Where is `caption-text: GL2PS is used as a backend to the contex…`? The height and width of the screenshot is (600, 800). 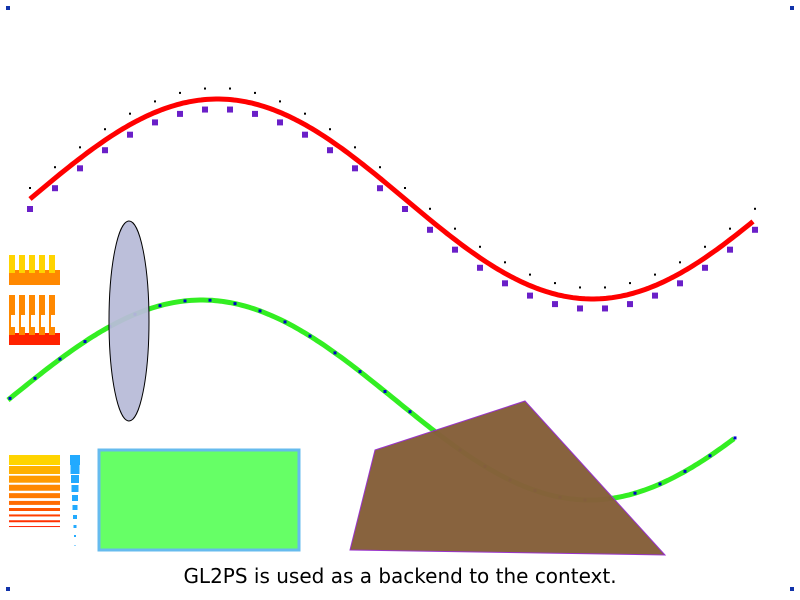 caption-text: GL2PS is used as a backend to the contex… is located at coordinates (399, 576).